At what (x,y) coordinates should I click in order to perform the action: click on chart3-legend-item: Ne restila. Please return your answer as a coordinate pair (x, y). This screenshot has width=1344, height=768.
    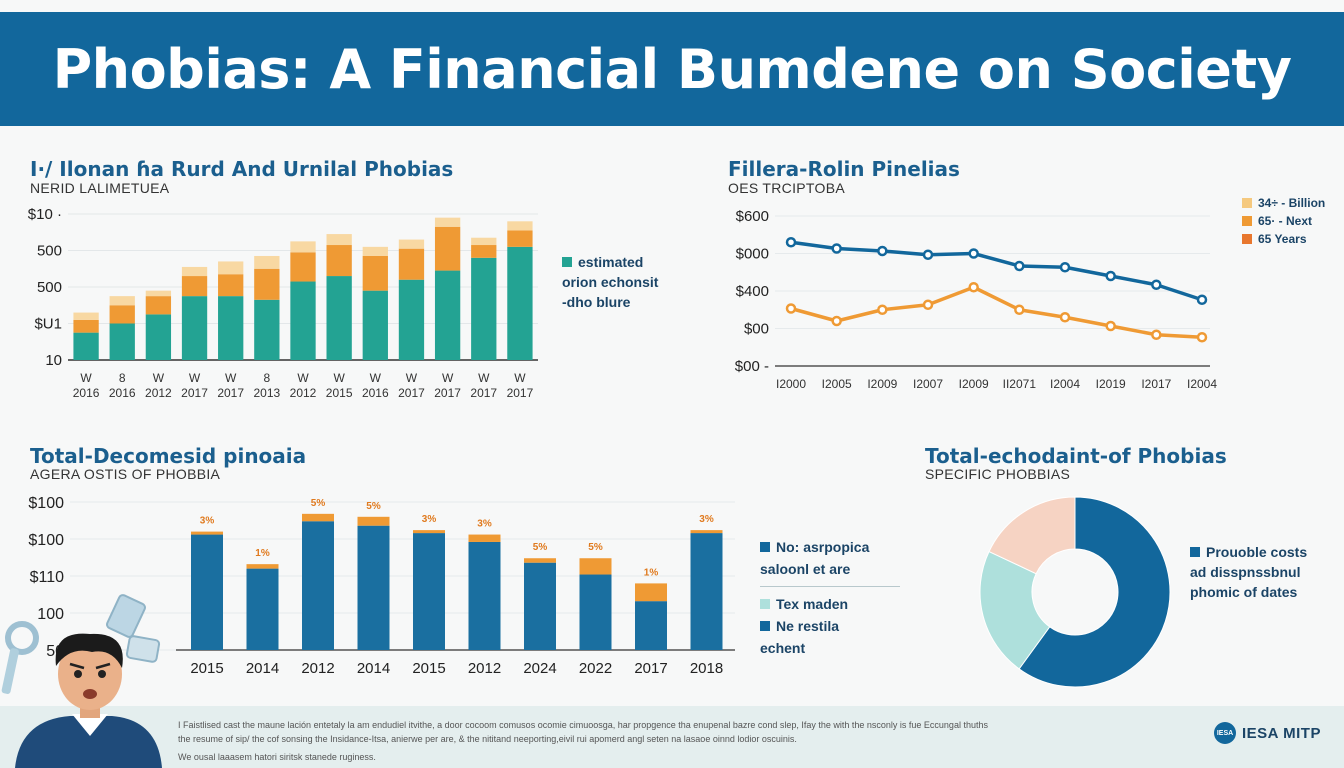
    Looking at the image, I should click on (830, 626).